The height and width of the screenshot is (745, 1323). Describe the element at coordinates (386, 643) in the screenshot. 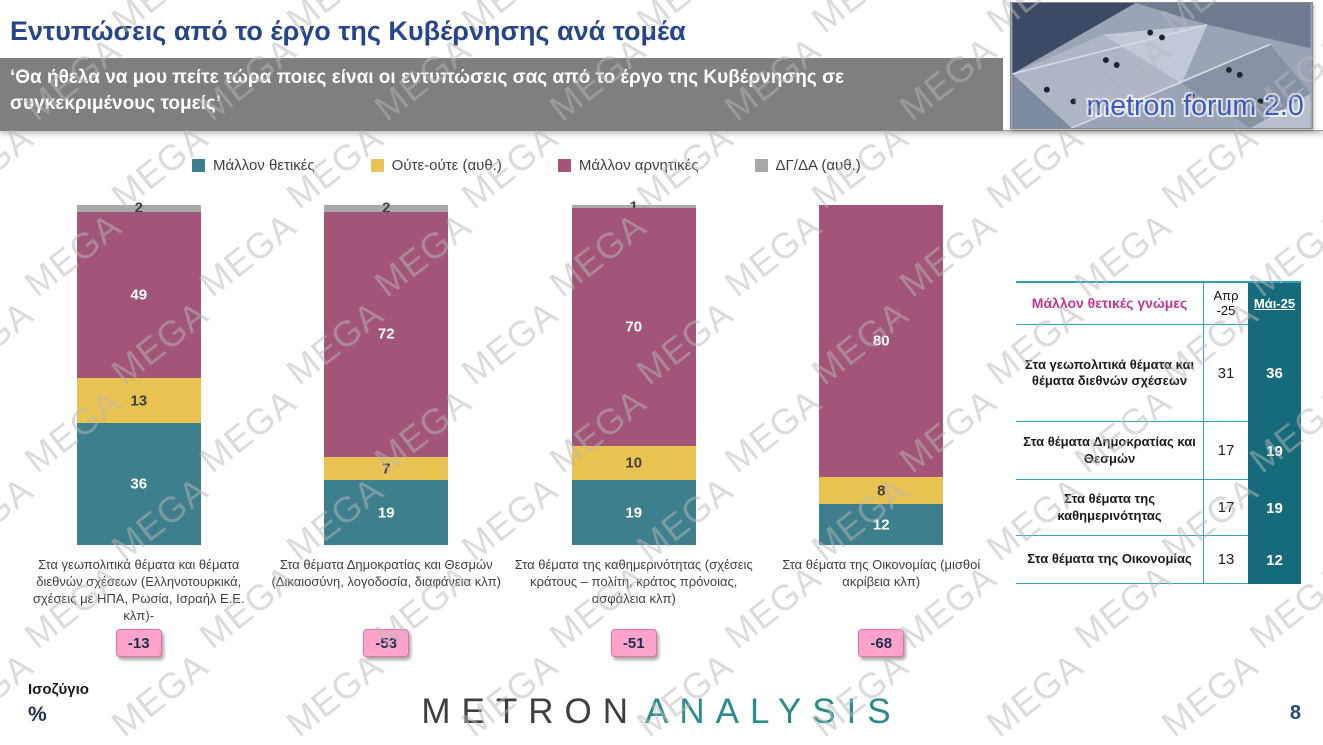

I see `balance-badge: -53` at that location.